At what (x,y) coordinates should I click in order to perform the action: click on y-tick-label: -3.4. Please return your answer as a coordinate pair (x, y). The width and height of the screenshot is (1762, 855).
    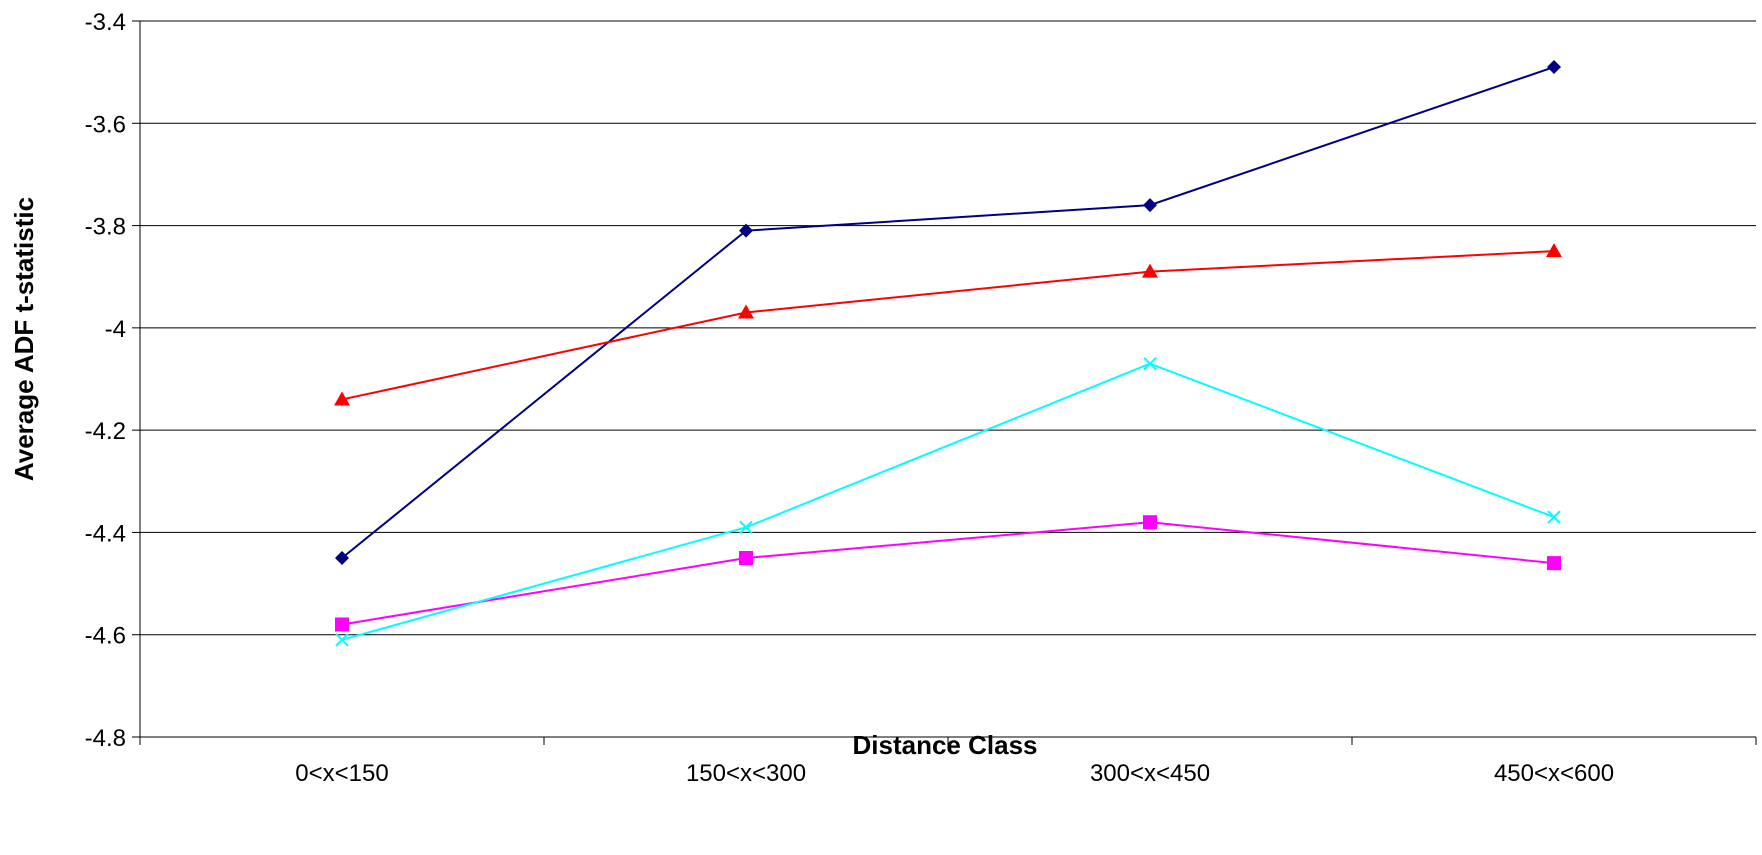
    Looking at the image, I should click on (105, 22).